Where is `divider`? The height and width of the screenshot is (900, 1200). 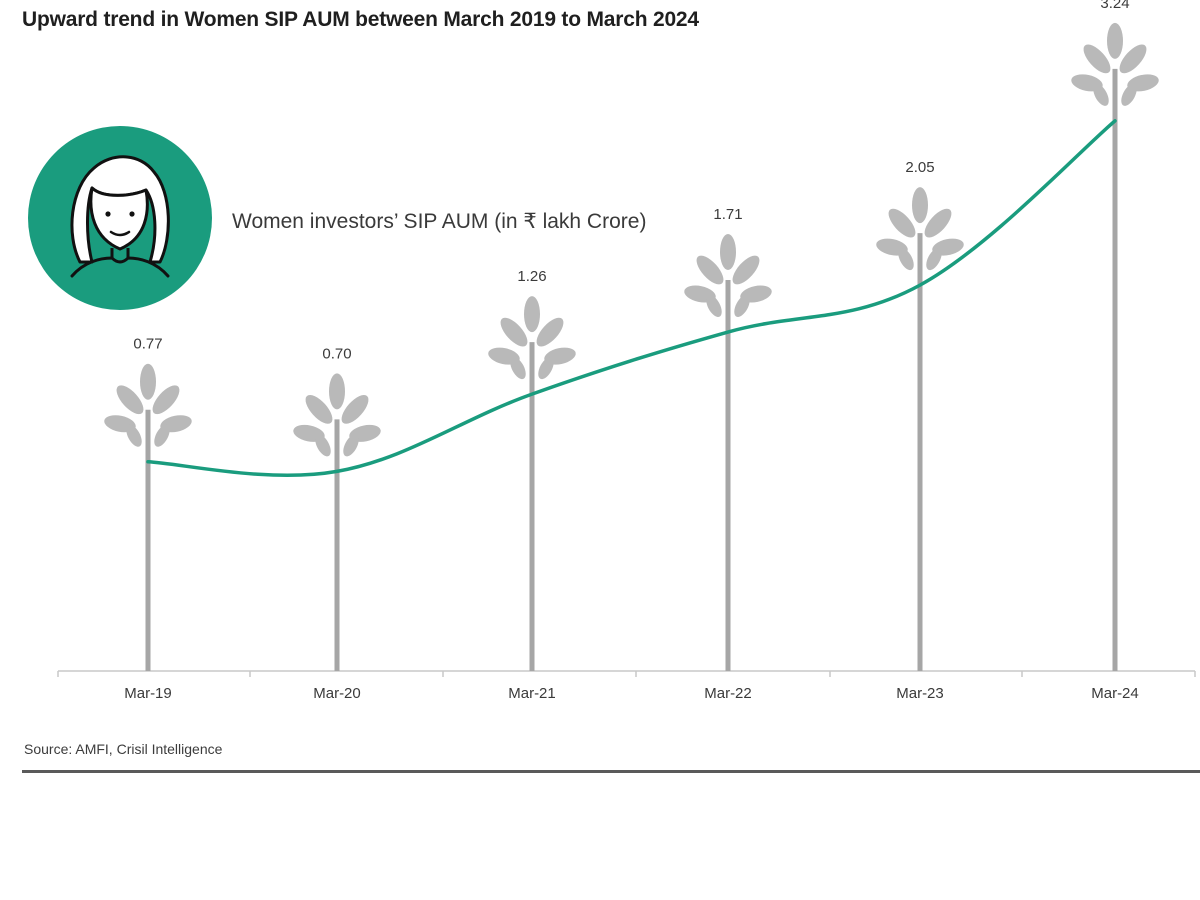 divider is located at coordinates (611, 771).